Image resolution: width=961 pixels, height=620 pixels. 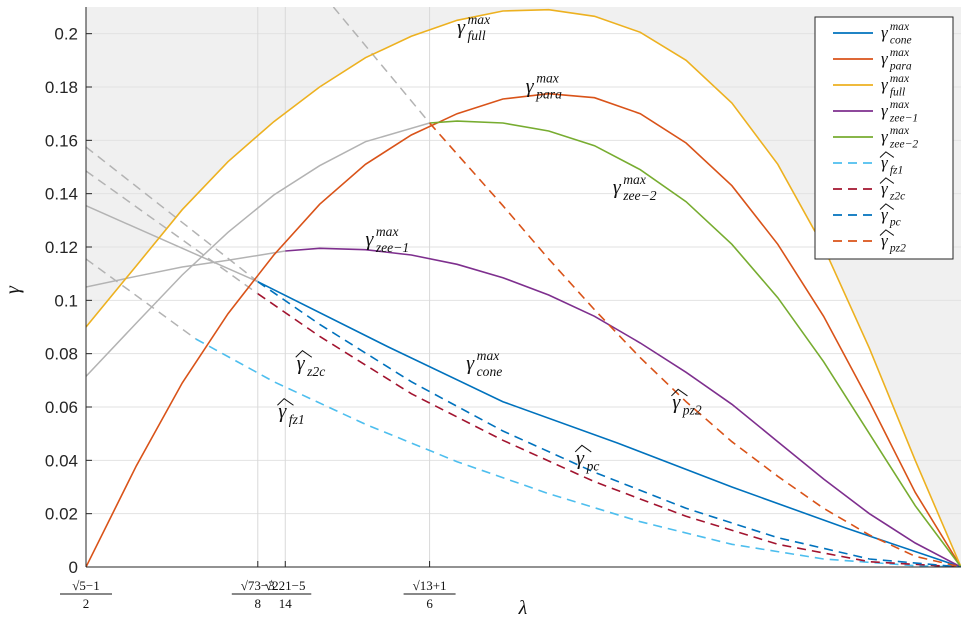 What do you see at coordinates (61, 140) in the screenshot?
I see `y-tick-label: 0.16` at bounding box center [61, 140].